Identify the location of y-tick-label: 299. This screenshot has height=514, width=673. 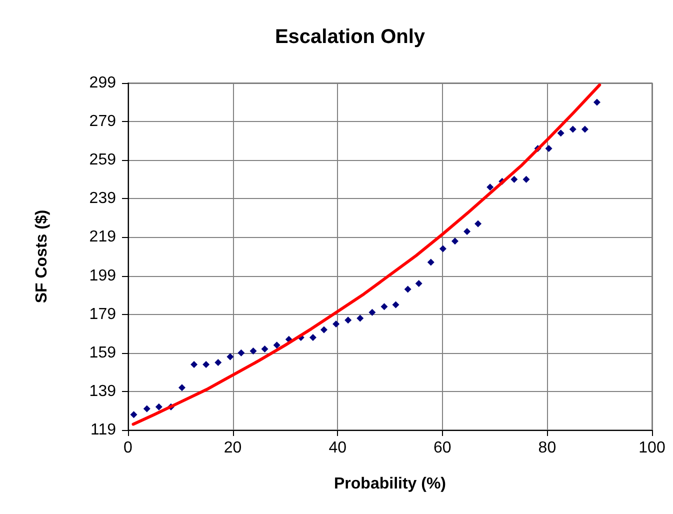
(102, 83).